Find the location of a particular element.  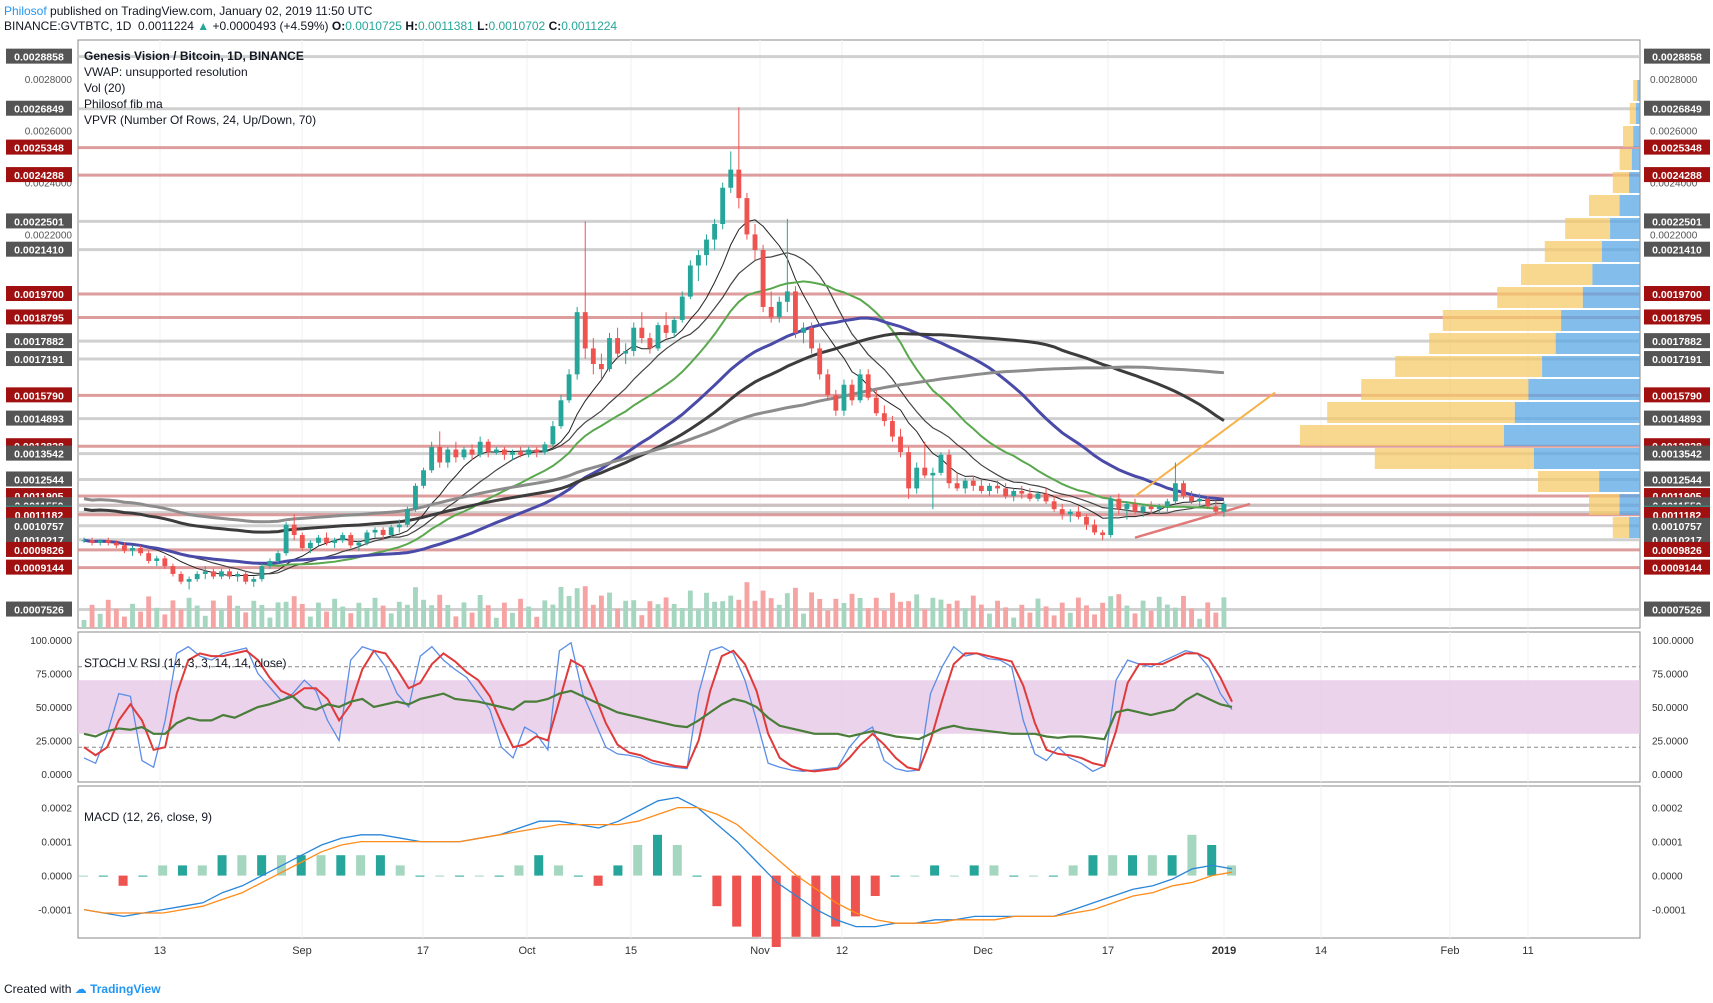

c-label: C: is located at coordinates (555, 26).